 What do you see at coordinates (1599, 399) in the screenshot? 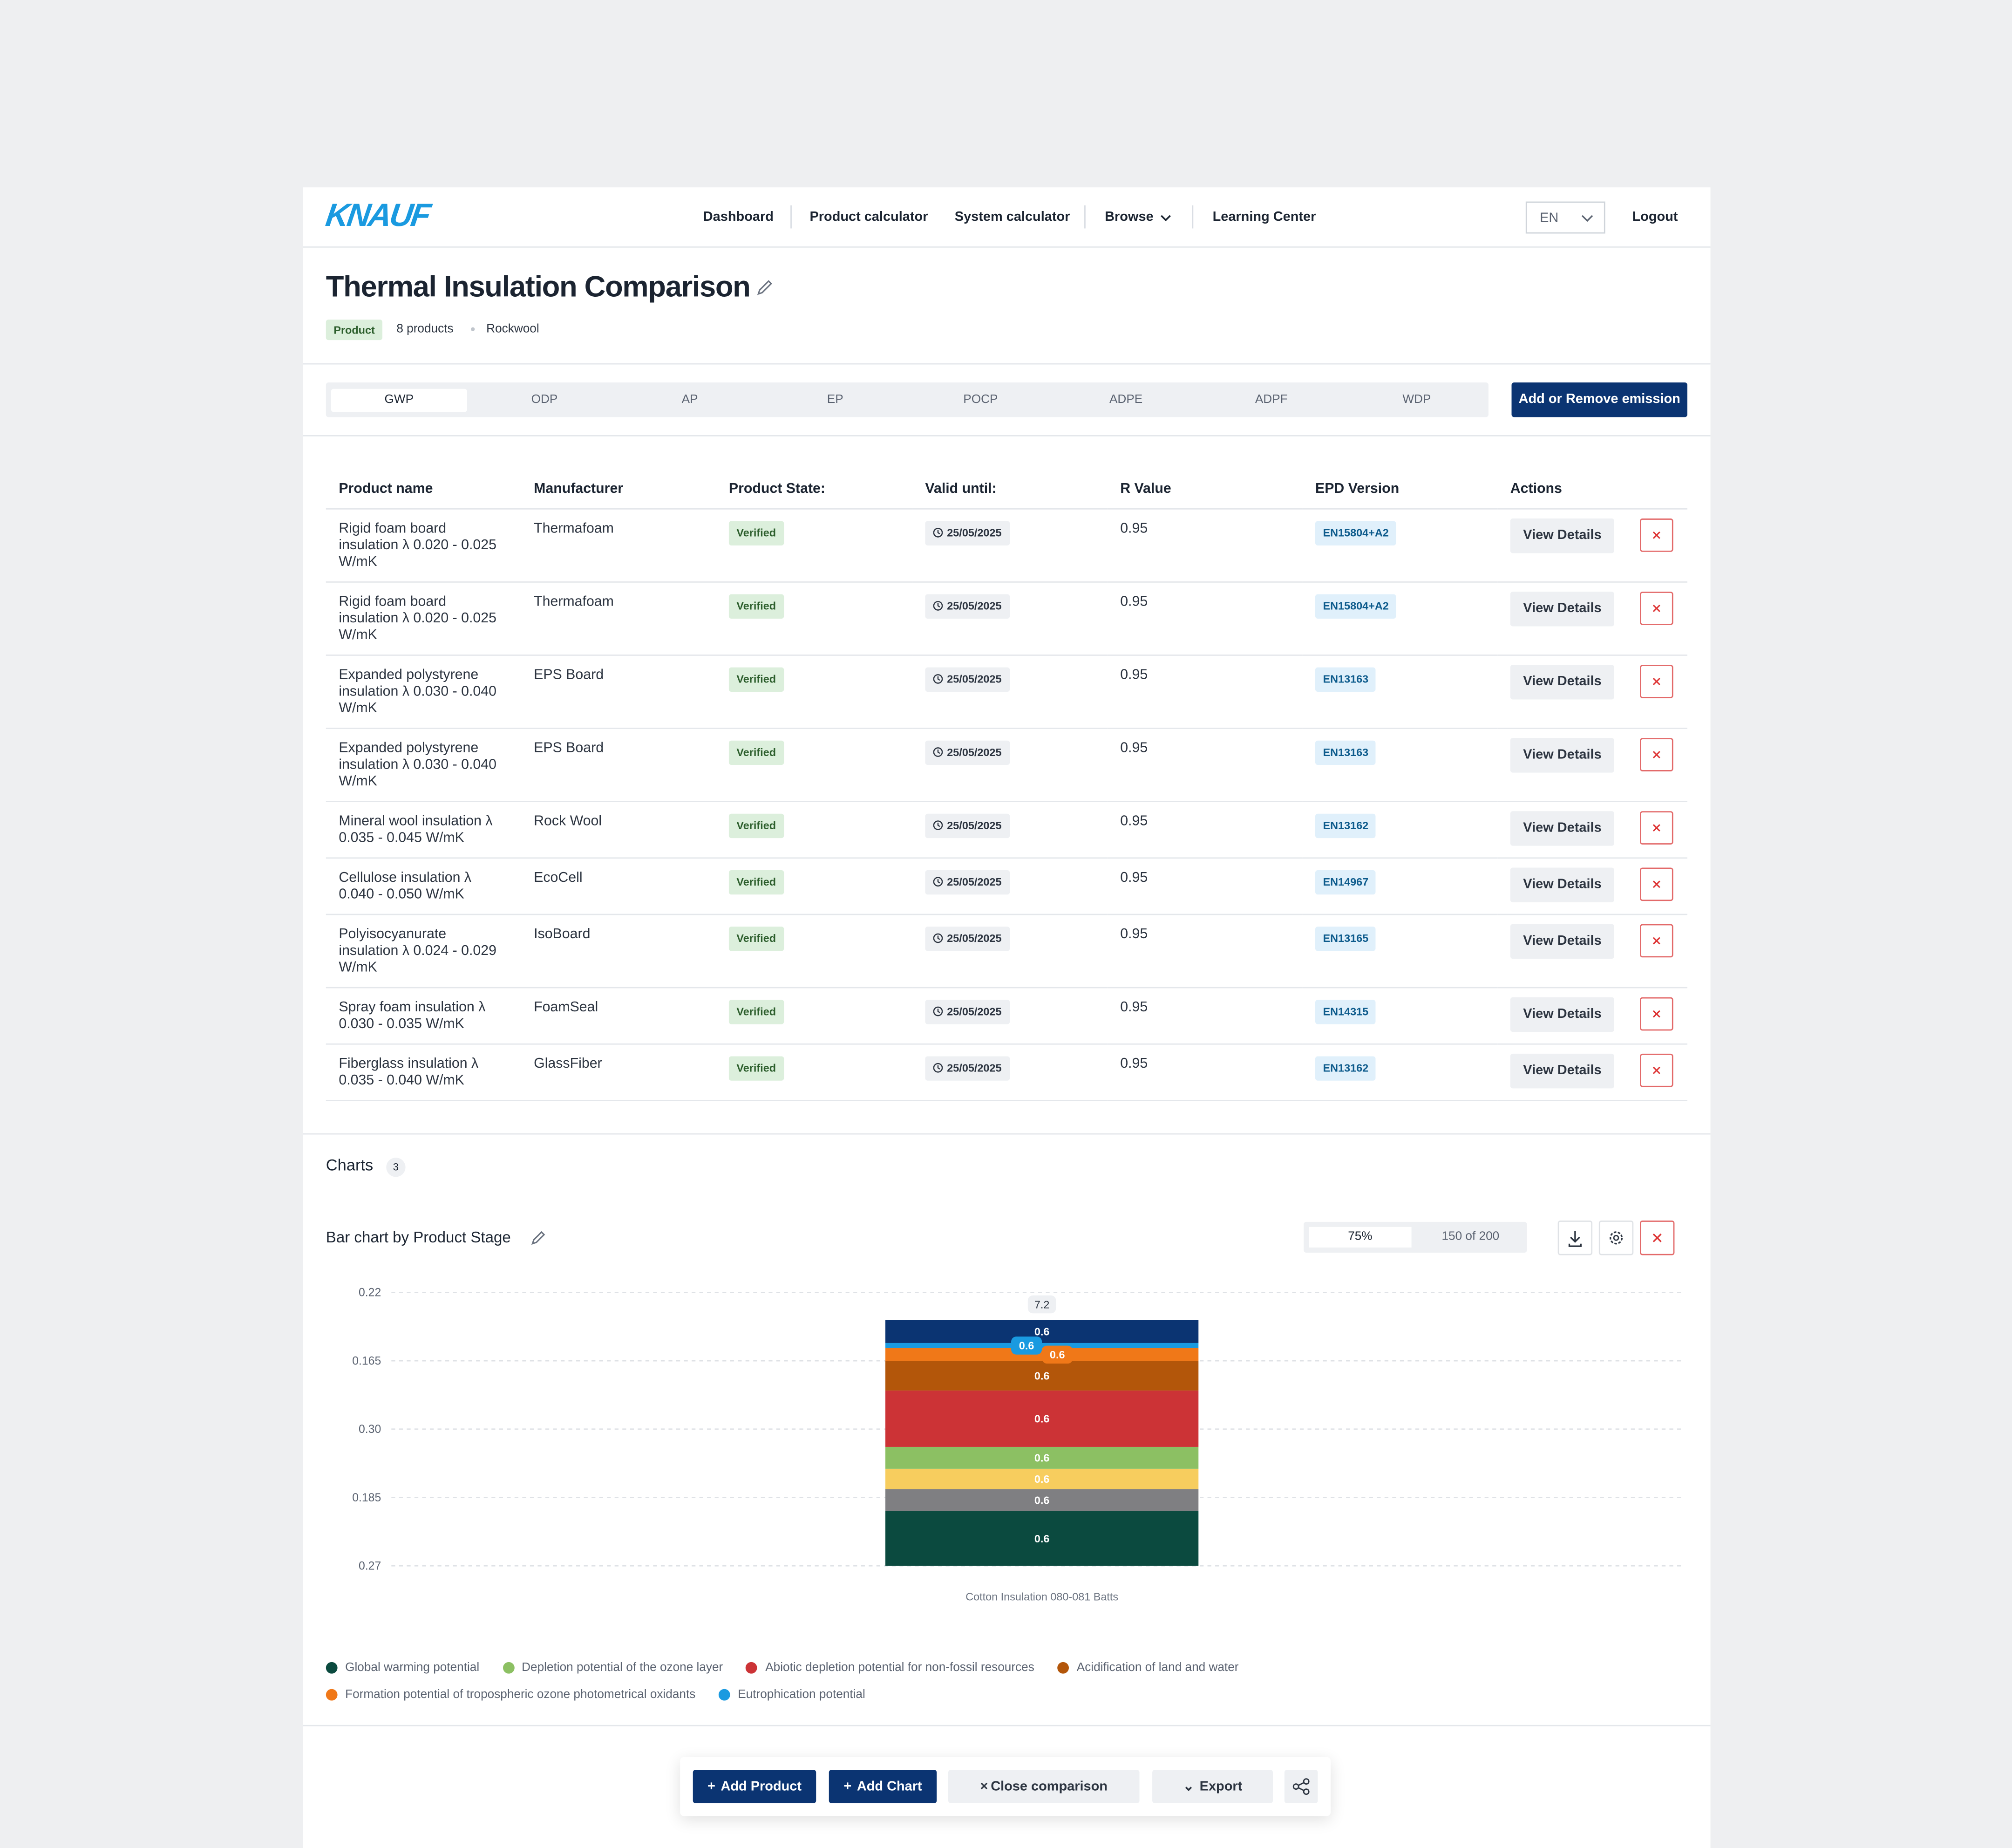
I see `add-remove-emission-button: Add or Remove emission` at bounding box center [1599, 399].